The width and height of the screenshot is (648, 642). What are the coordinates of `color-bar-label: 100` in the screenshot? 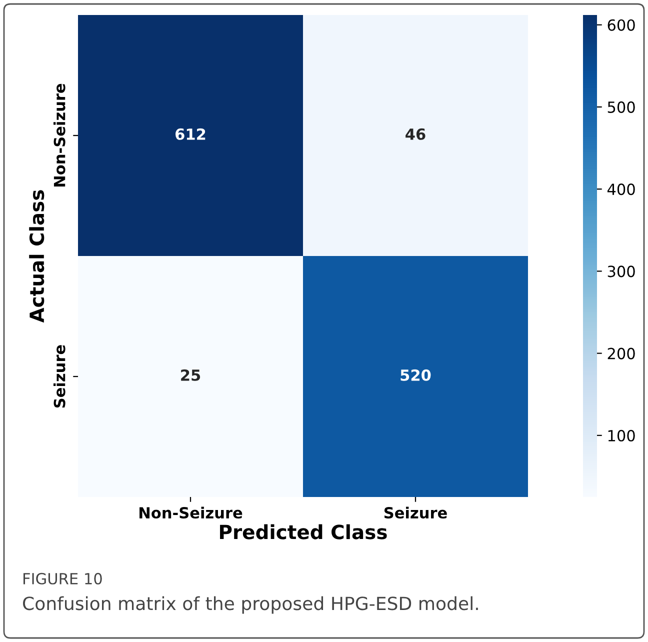 It's located at (621, 436).